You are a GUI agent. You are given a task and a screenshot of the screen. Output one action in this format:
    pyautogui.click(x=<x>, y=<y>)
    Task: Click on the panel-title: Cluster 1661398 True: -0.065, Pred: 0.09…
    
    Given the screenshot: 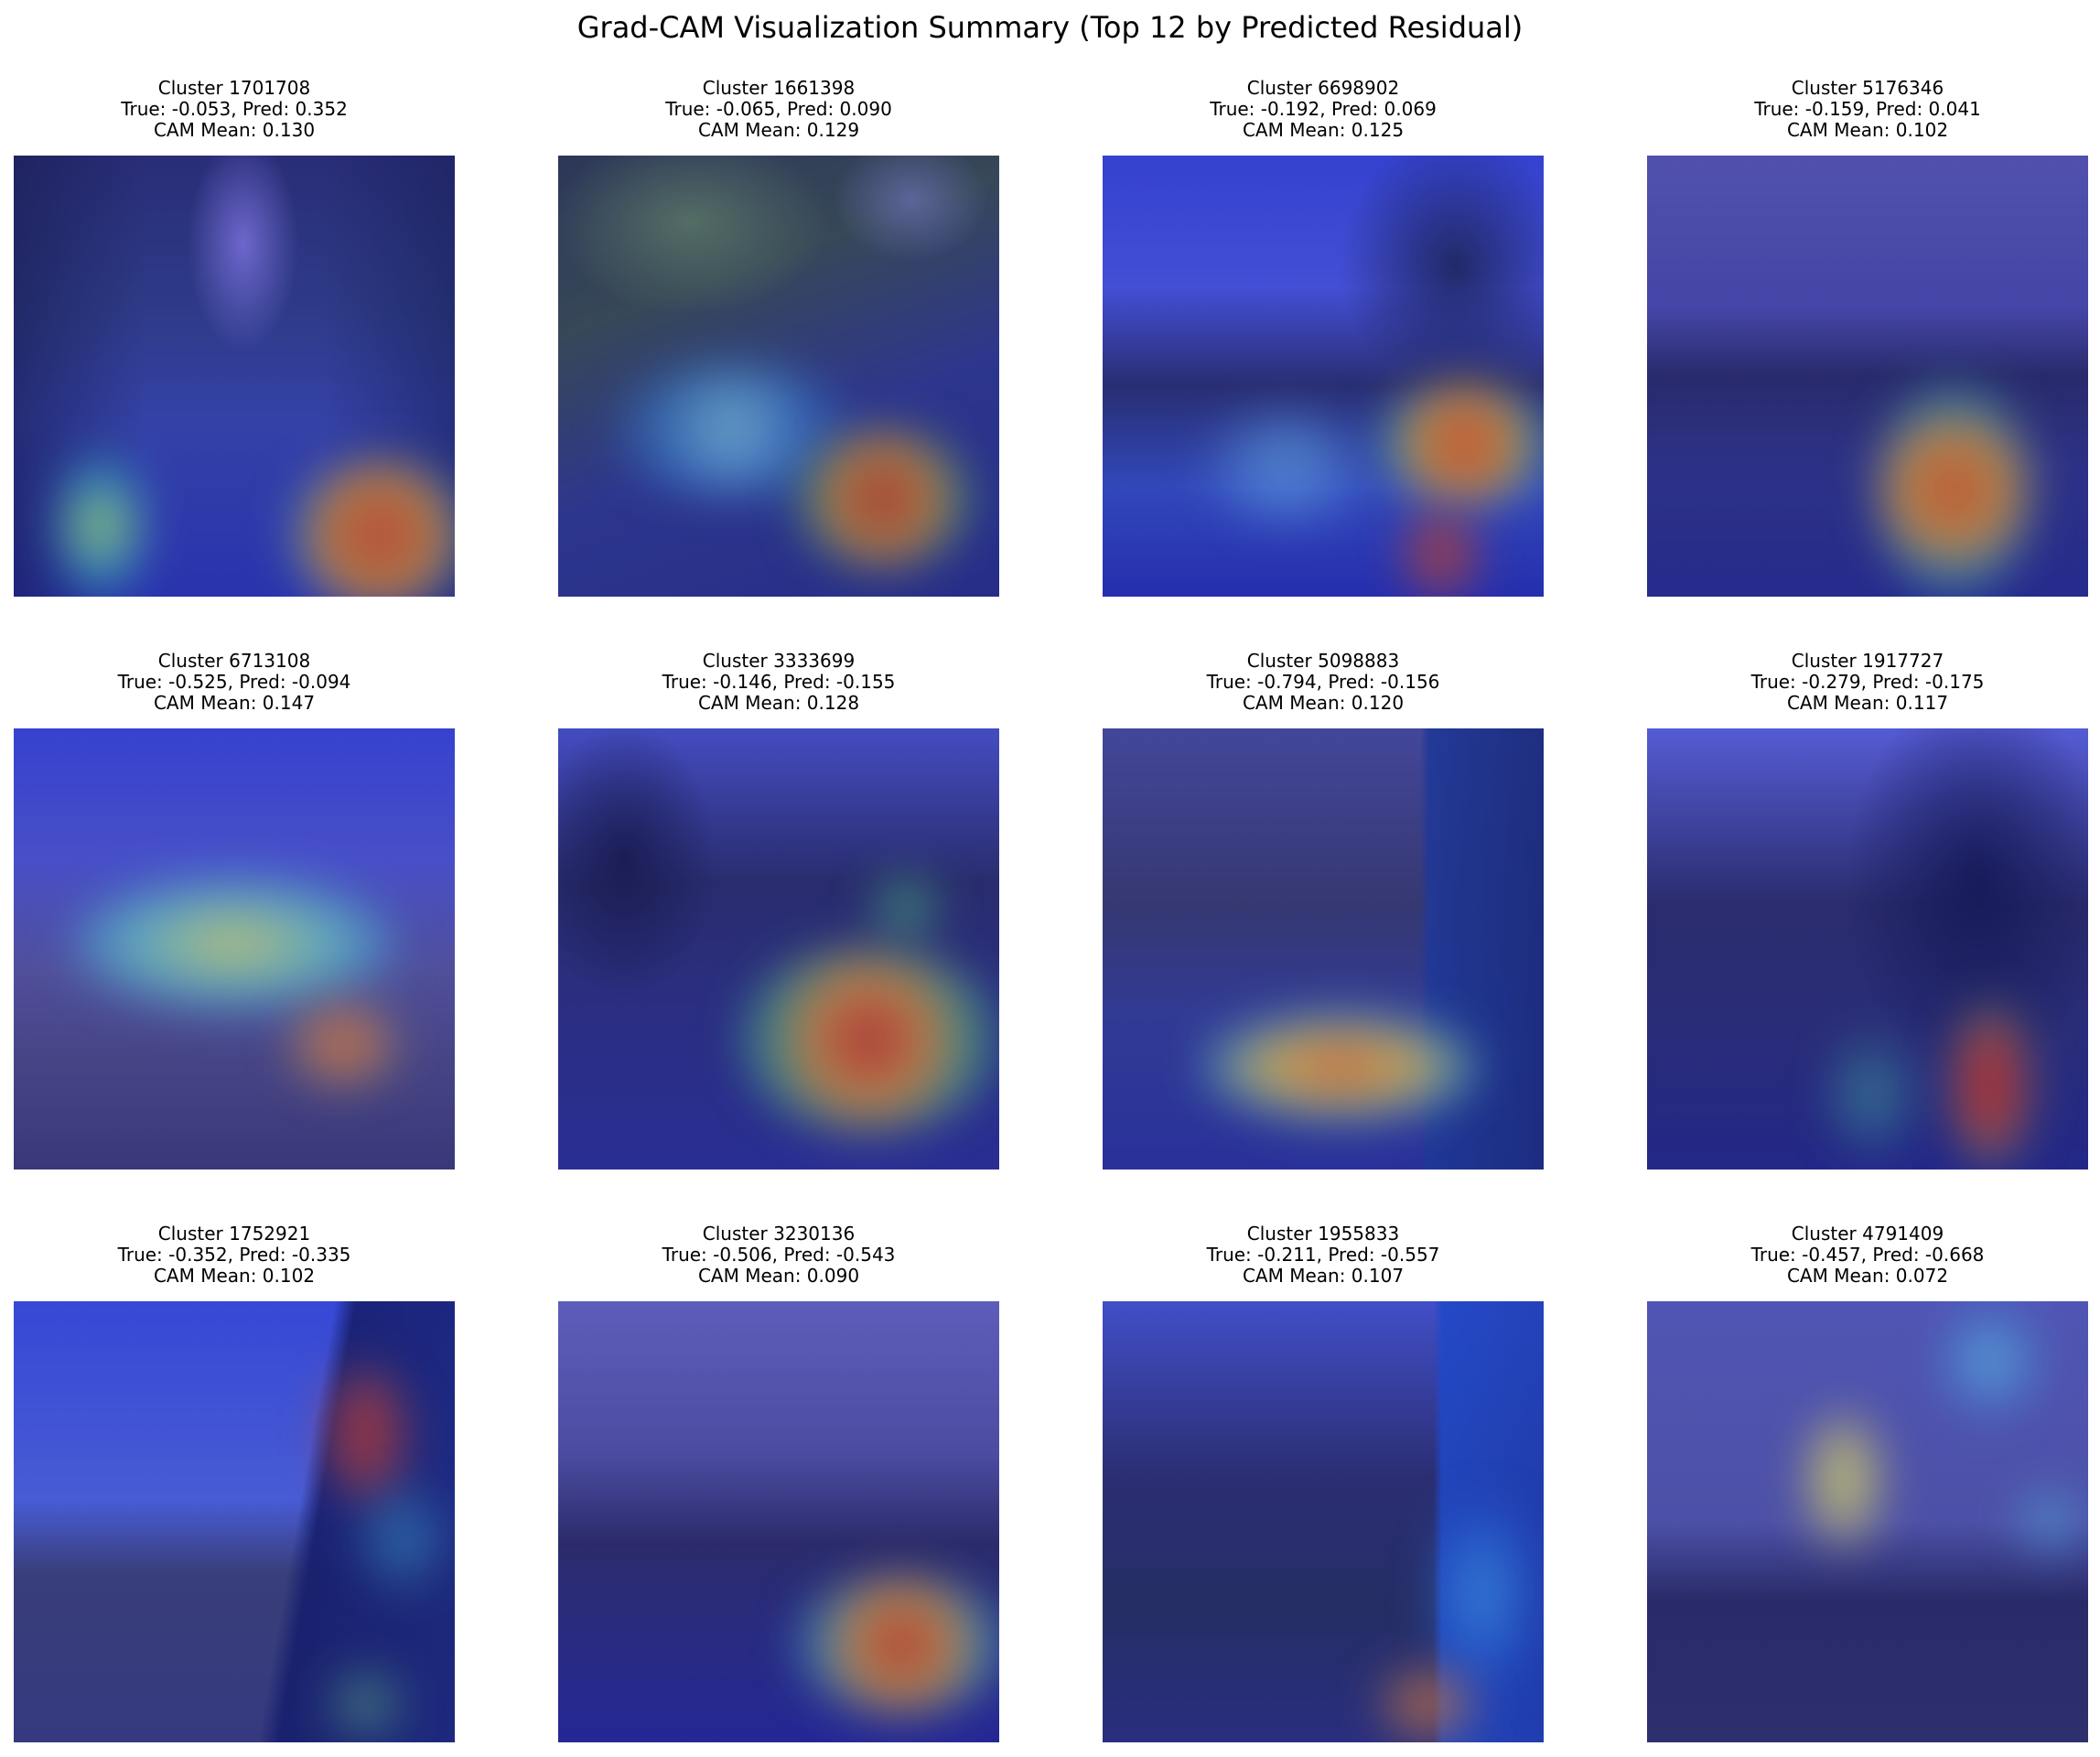 What is the action you would take?
    pyautogui.click(x=778, y=109)
    